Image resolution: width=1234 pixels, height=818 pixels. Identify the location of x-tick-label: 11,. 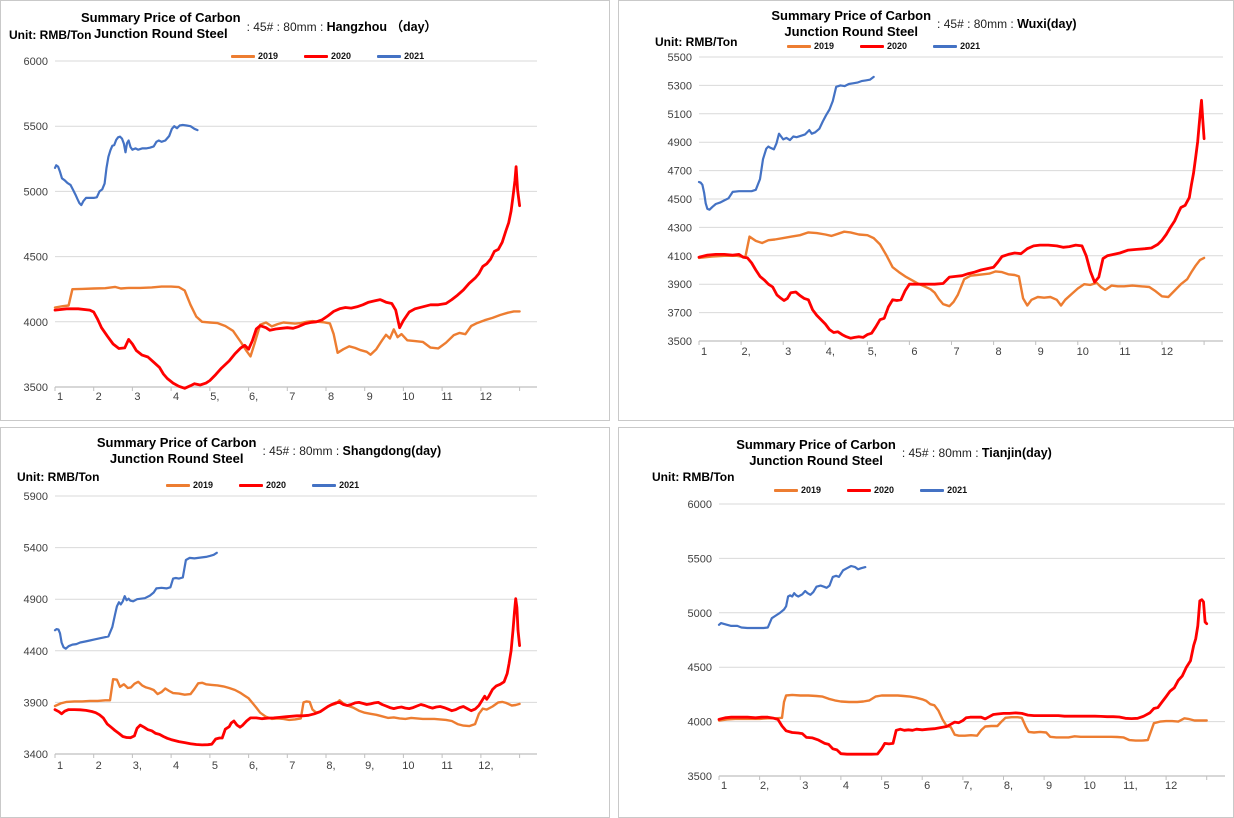
(1130, 786).